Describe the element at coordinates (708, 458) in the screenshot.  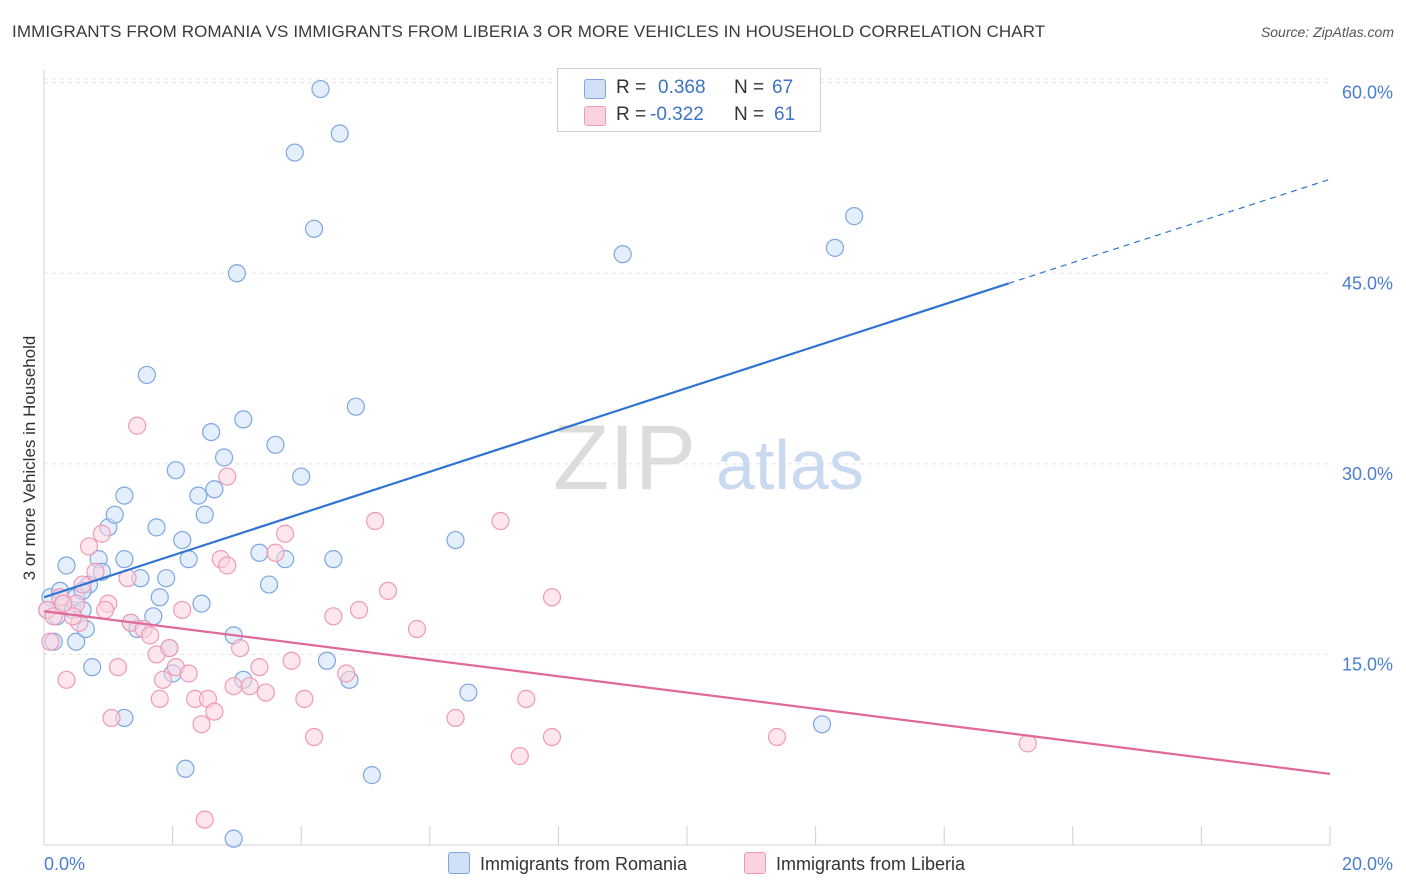
I see `watermark: ZIP atlas` at that location.